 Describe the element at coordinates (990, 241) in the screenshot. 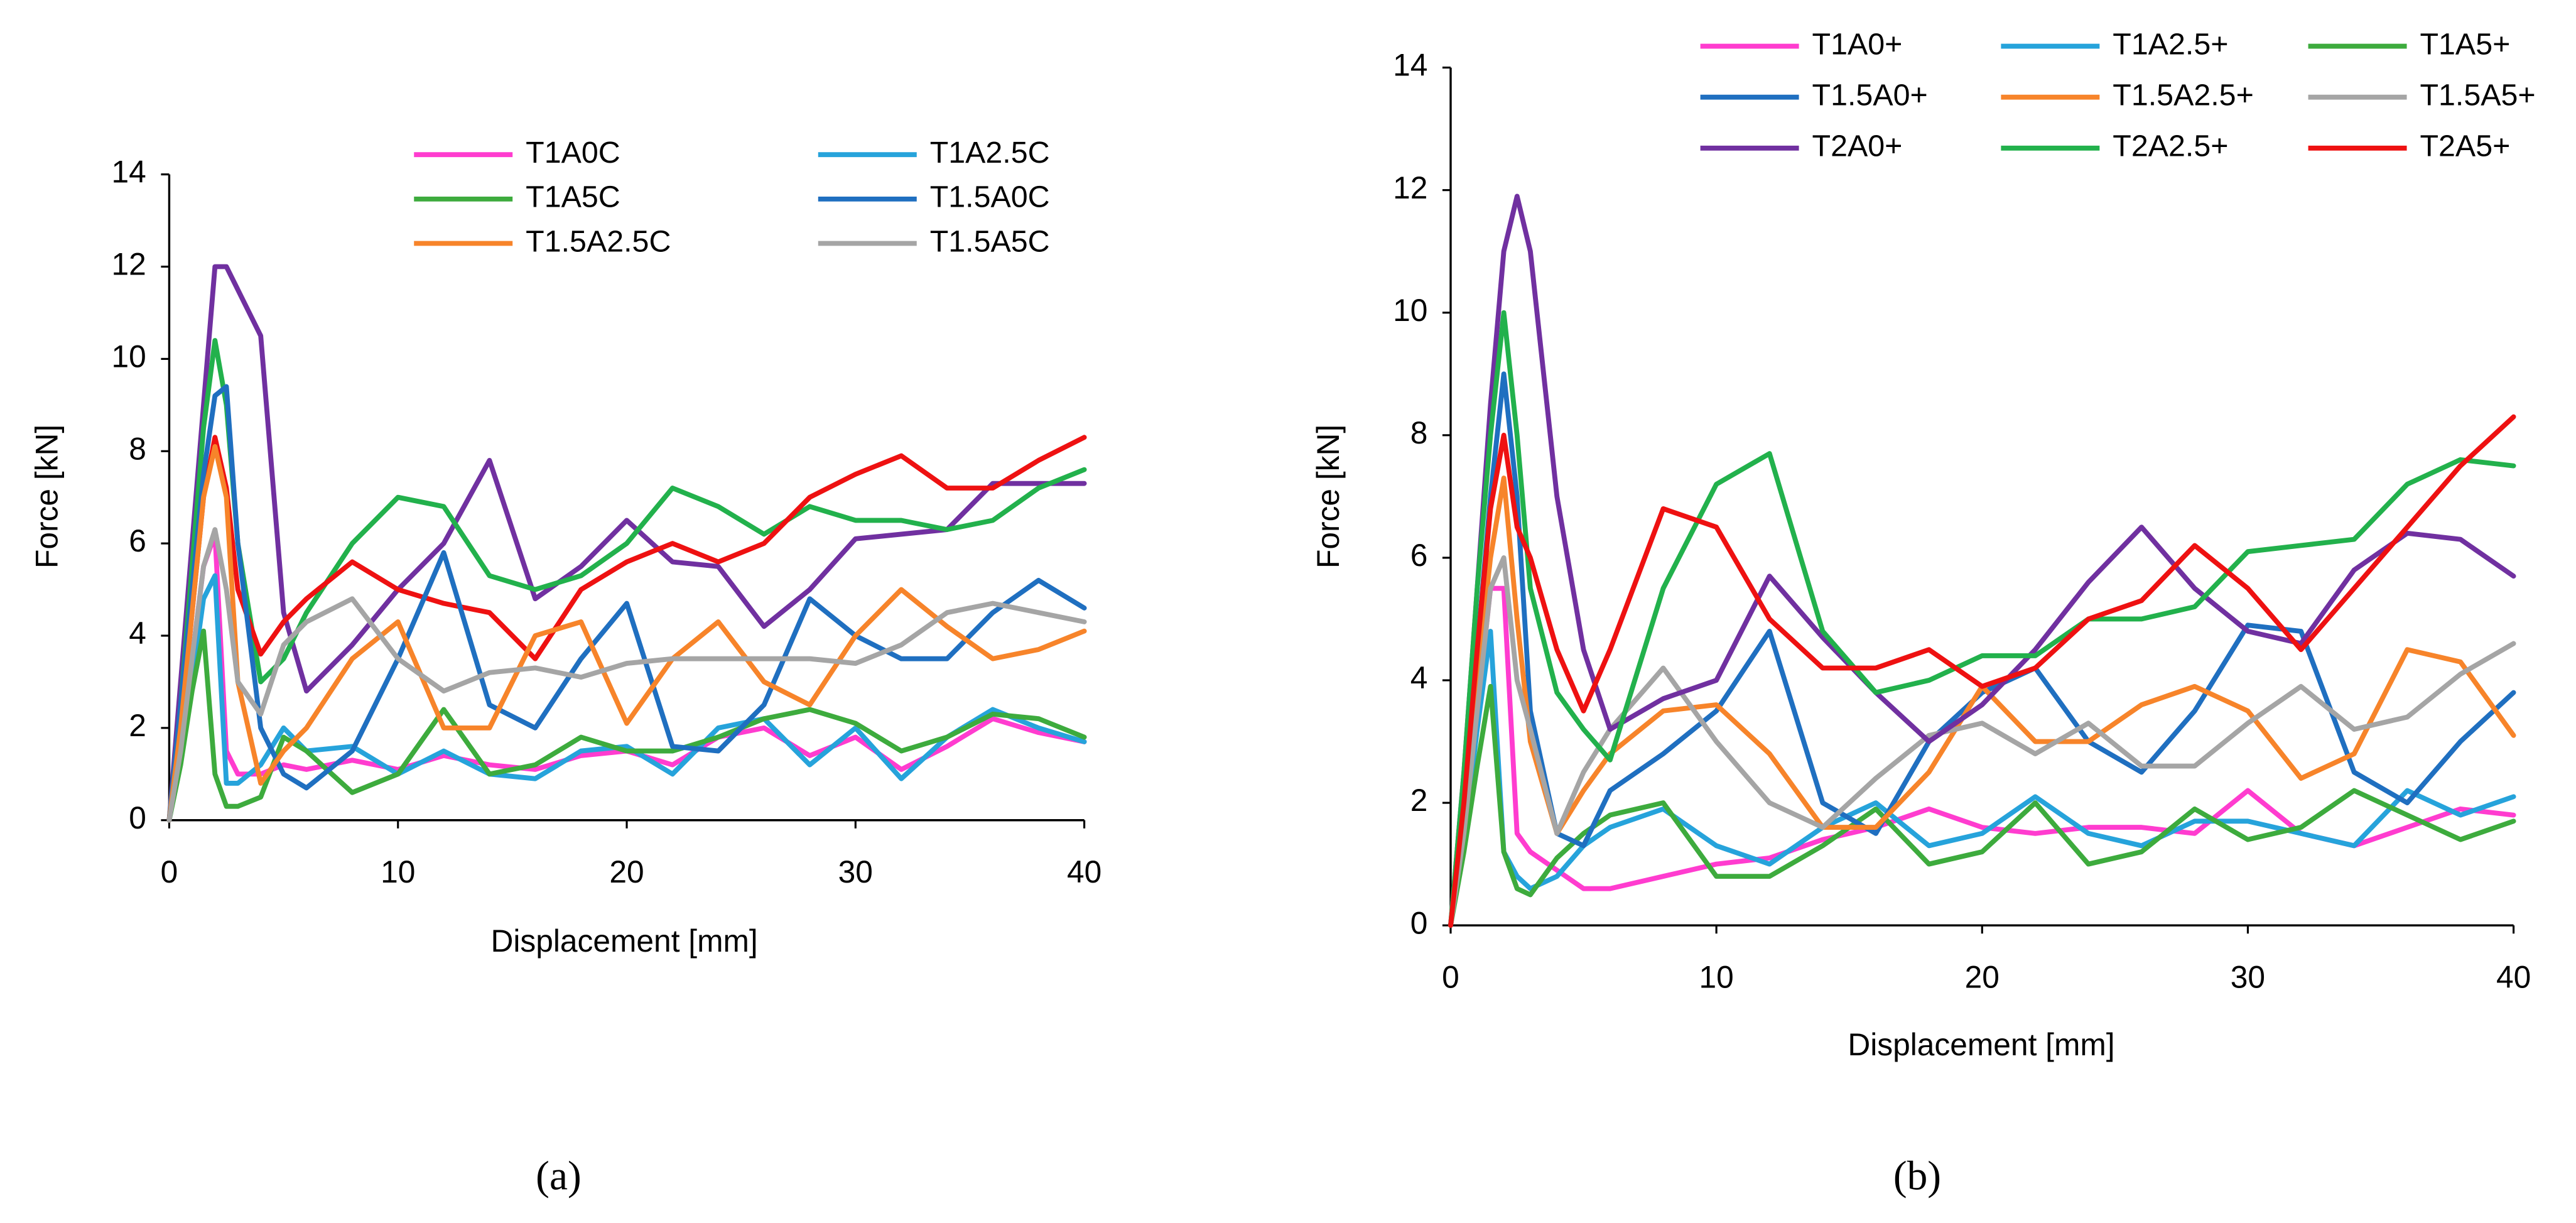

I see `legend-label: T1.5A5C` at that location.